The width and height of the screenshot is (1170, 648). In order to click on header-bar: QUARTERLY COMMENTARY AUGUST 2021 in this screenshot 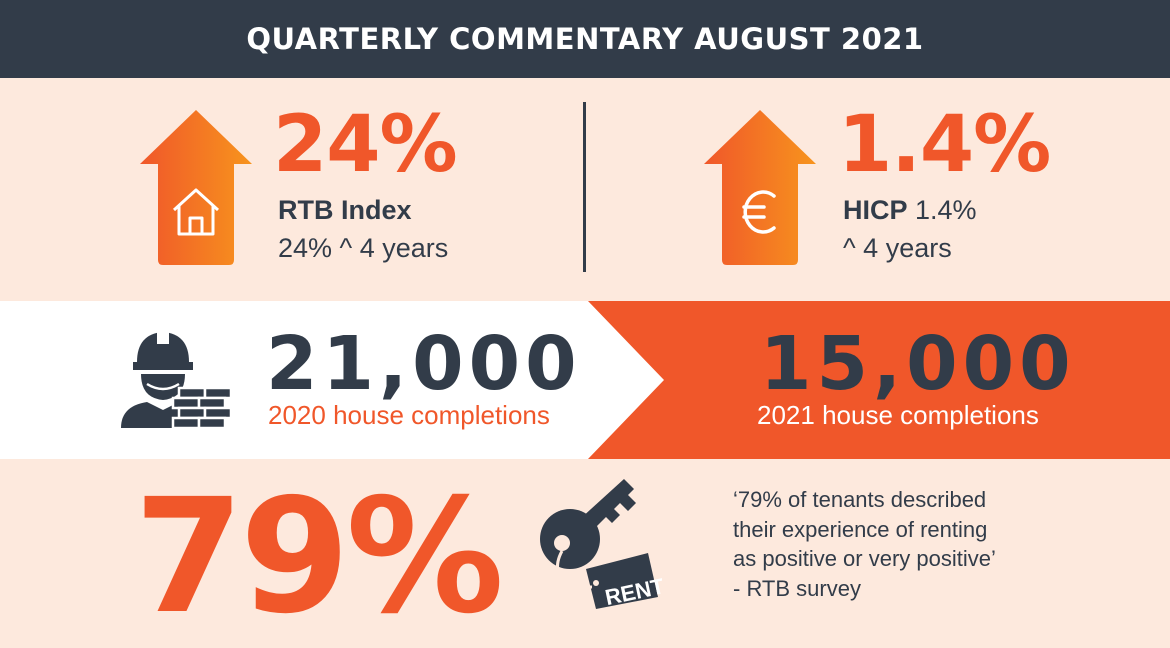, I will do `click(585, 39)`.